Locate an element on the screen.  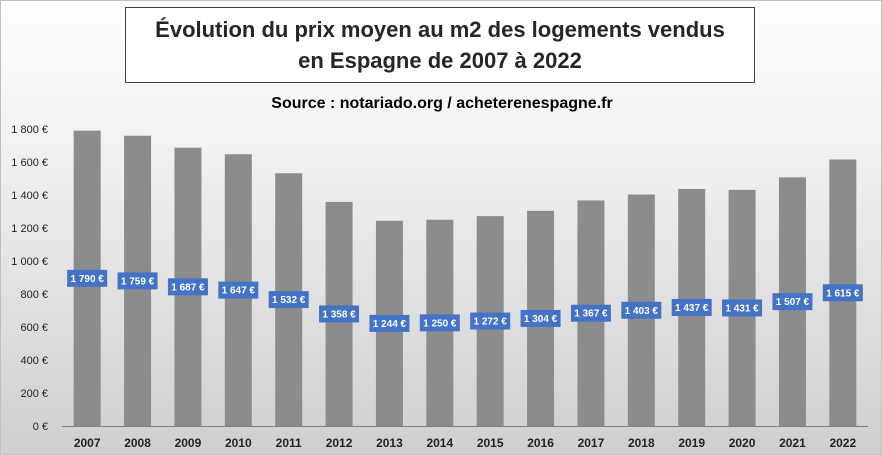
data-label: 1 272 € is located at coordinates (491, 322).